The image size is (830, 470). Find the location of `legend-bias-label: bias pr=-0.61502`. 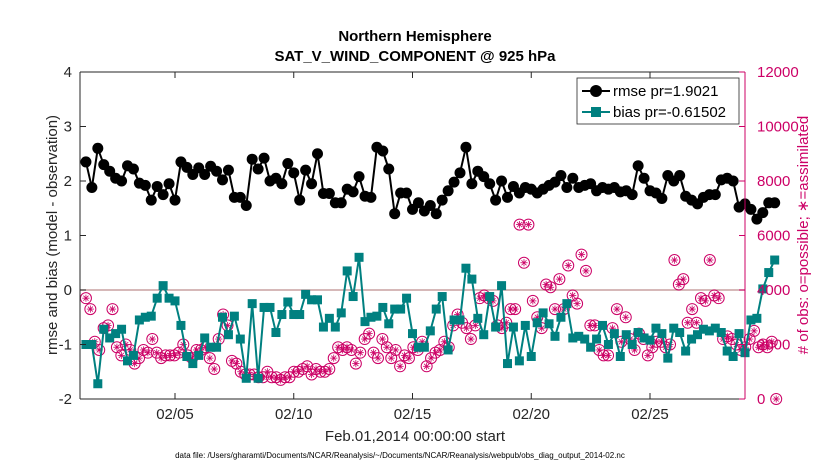

legend-bias-label: bias pr=-0.61502 is located at coordinates (669, 112).